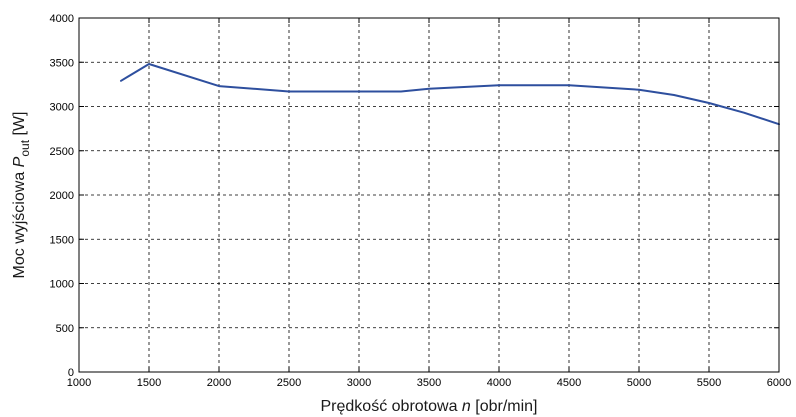  I want to click on y-tick-label: 4000, so click(62, 19).